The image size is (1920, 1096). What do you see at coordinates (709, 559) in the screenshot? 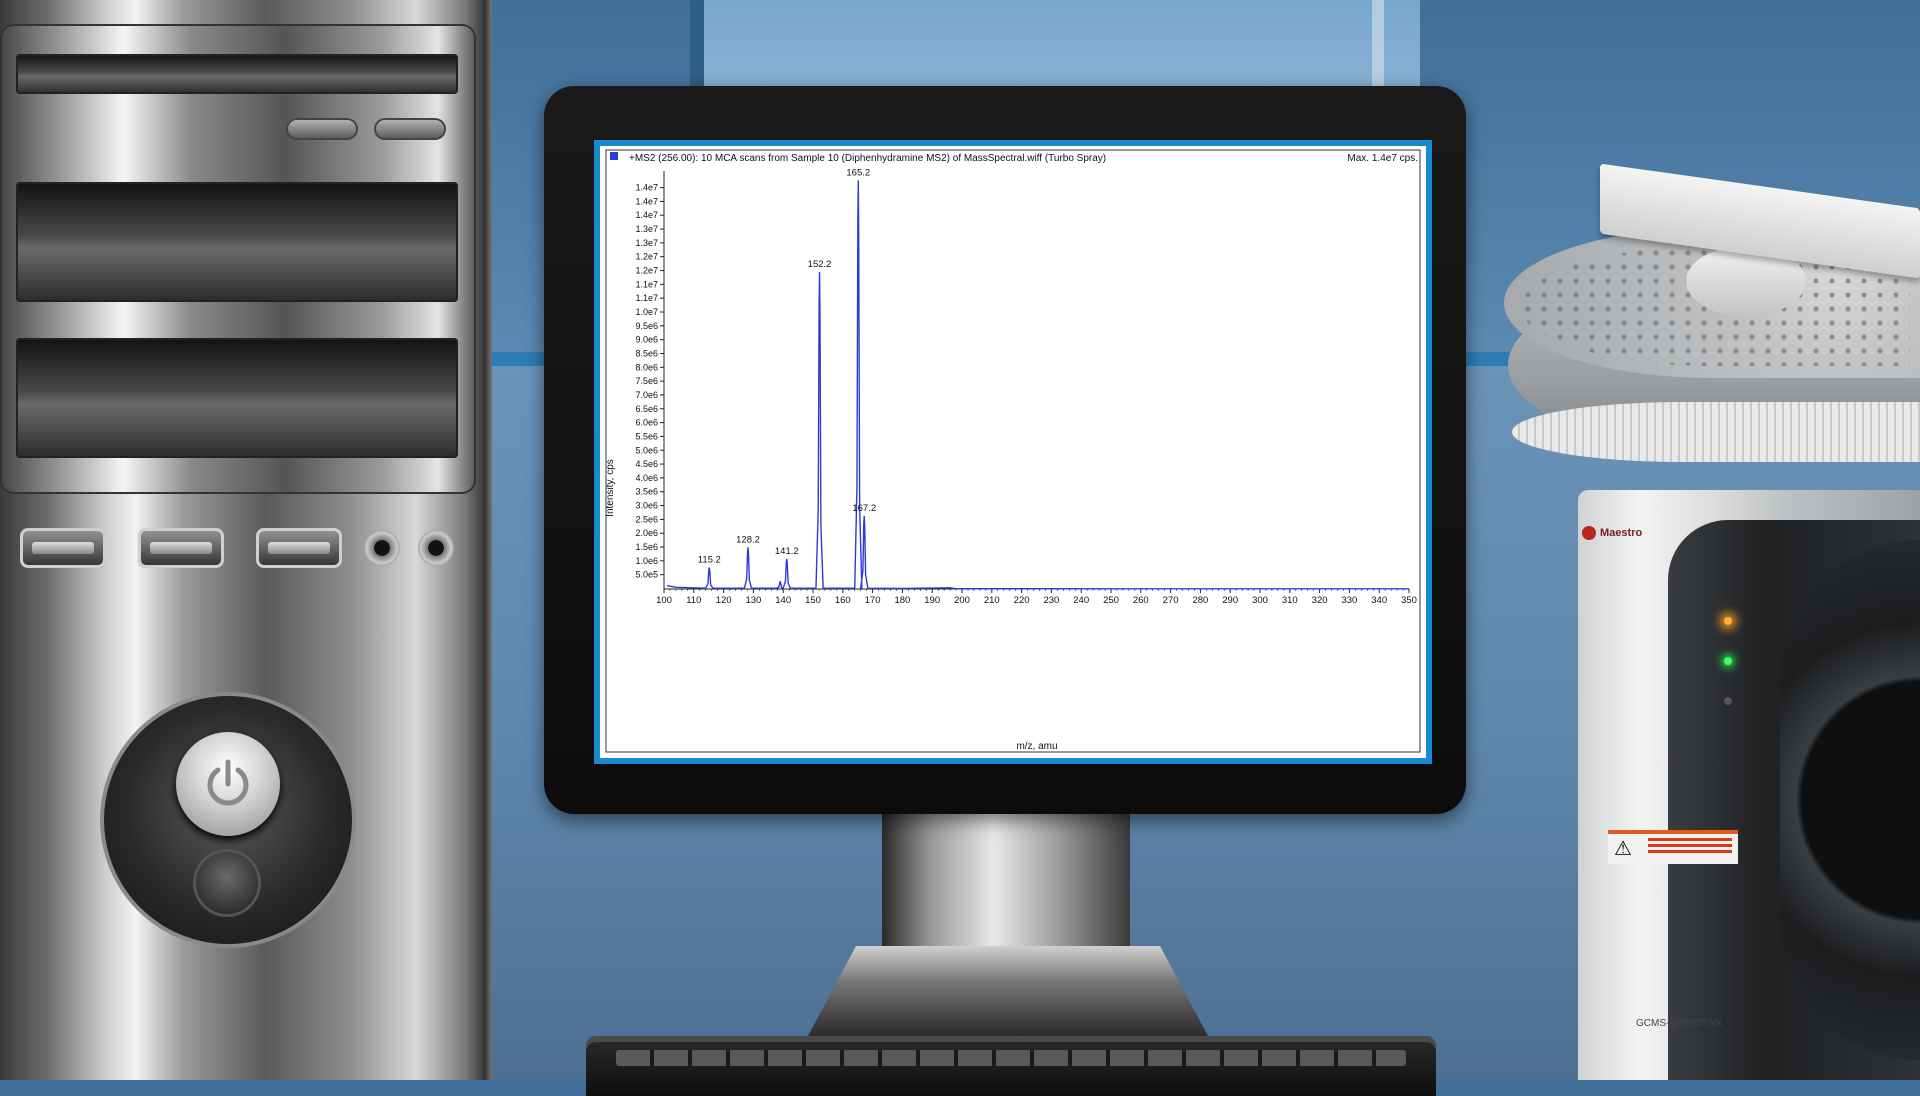
I see `peak-label: 115.2` at bounding box center [709, 559].